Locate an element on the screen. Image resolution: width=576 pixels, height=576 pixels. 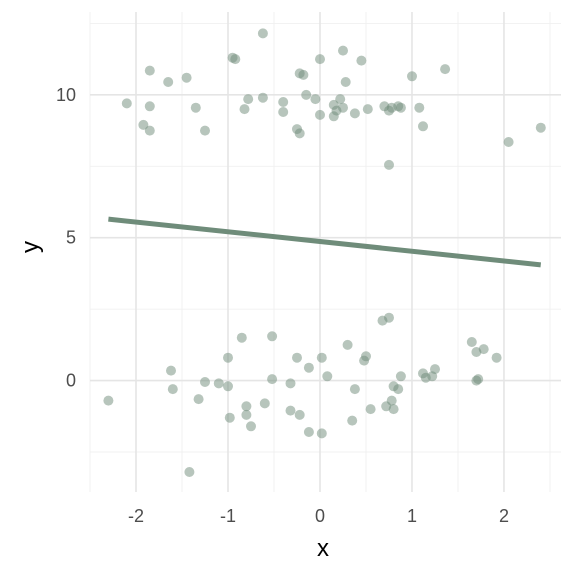
y-tick-labels: 0 5 10 is located at coordinates (66, 238).